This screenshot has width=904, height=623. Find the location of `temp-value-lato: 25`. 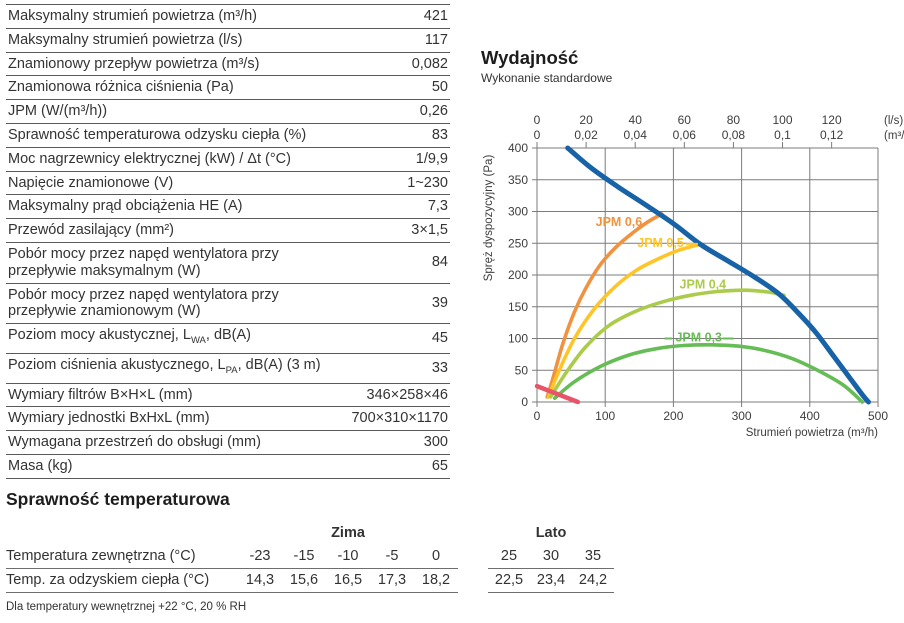

temp-value-lato: 25 is located at coordinates (509, 557).